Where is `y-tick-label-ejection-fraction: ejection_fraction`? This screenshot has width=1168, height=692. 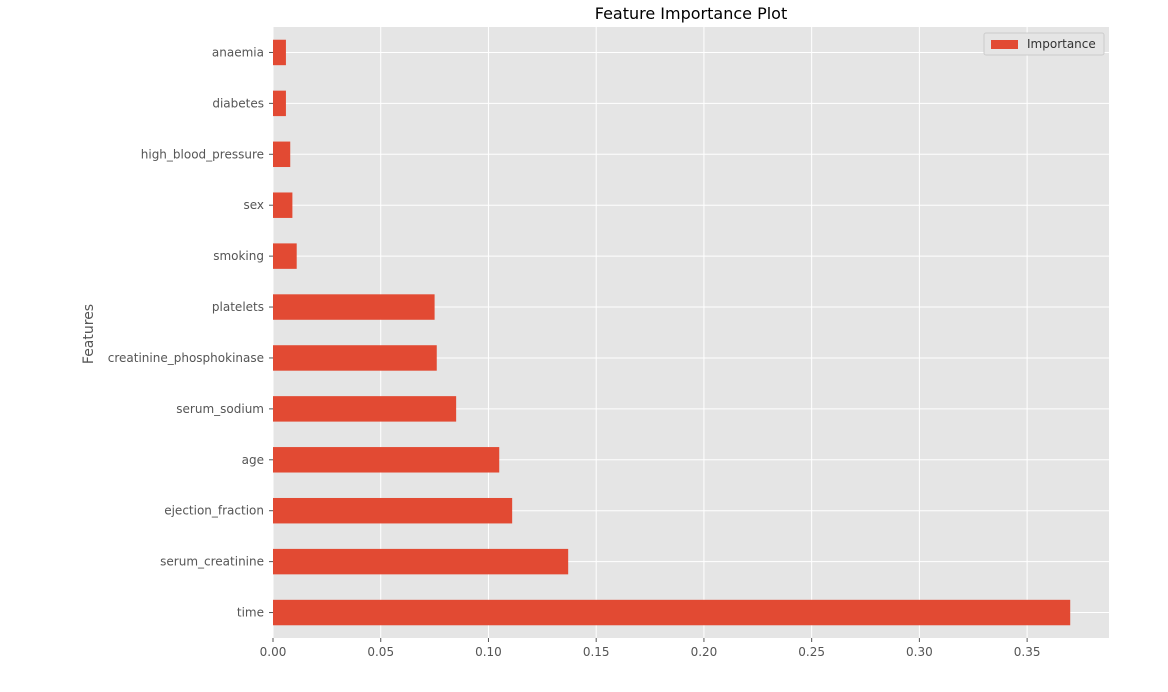 y-tick-label-ejection-fraction: ejection_fraction is located at coordinates (214, 511).